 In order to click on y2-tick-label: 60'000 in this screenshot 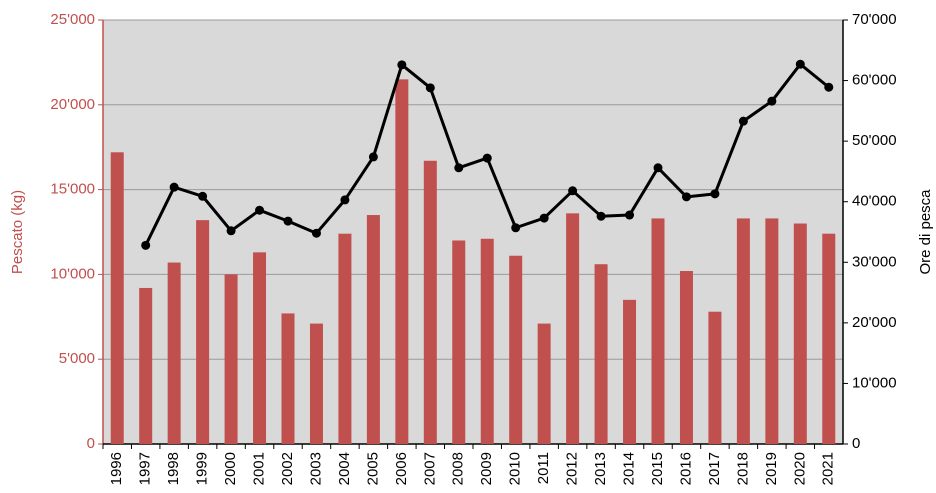, I will do `click(874, 80)`.